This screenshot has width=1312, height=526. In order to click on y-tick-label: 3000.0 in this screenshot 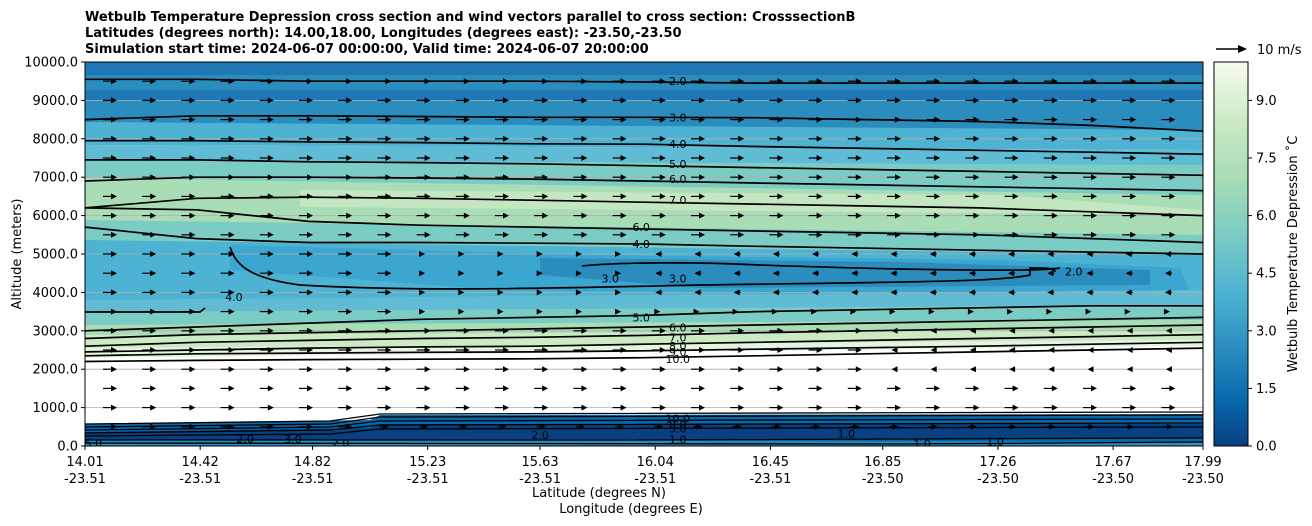, I will do `click(56, 331)`.